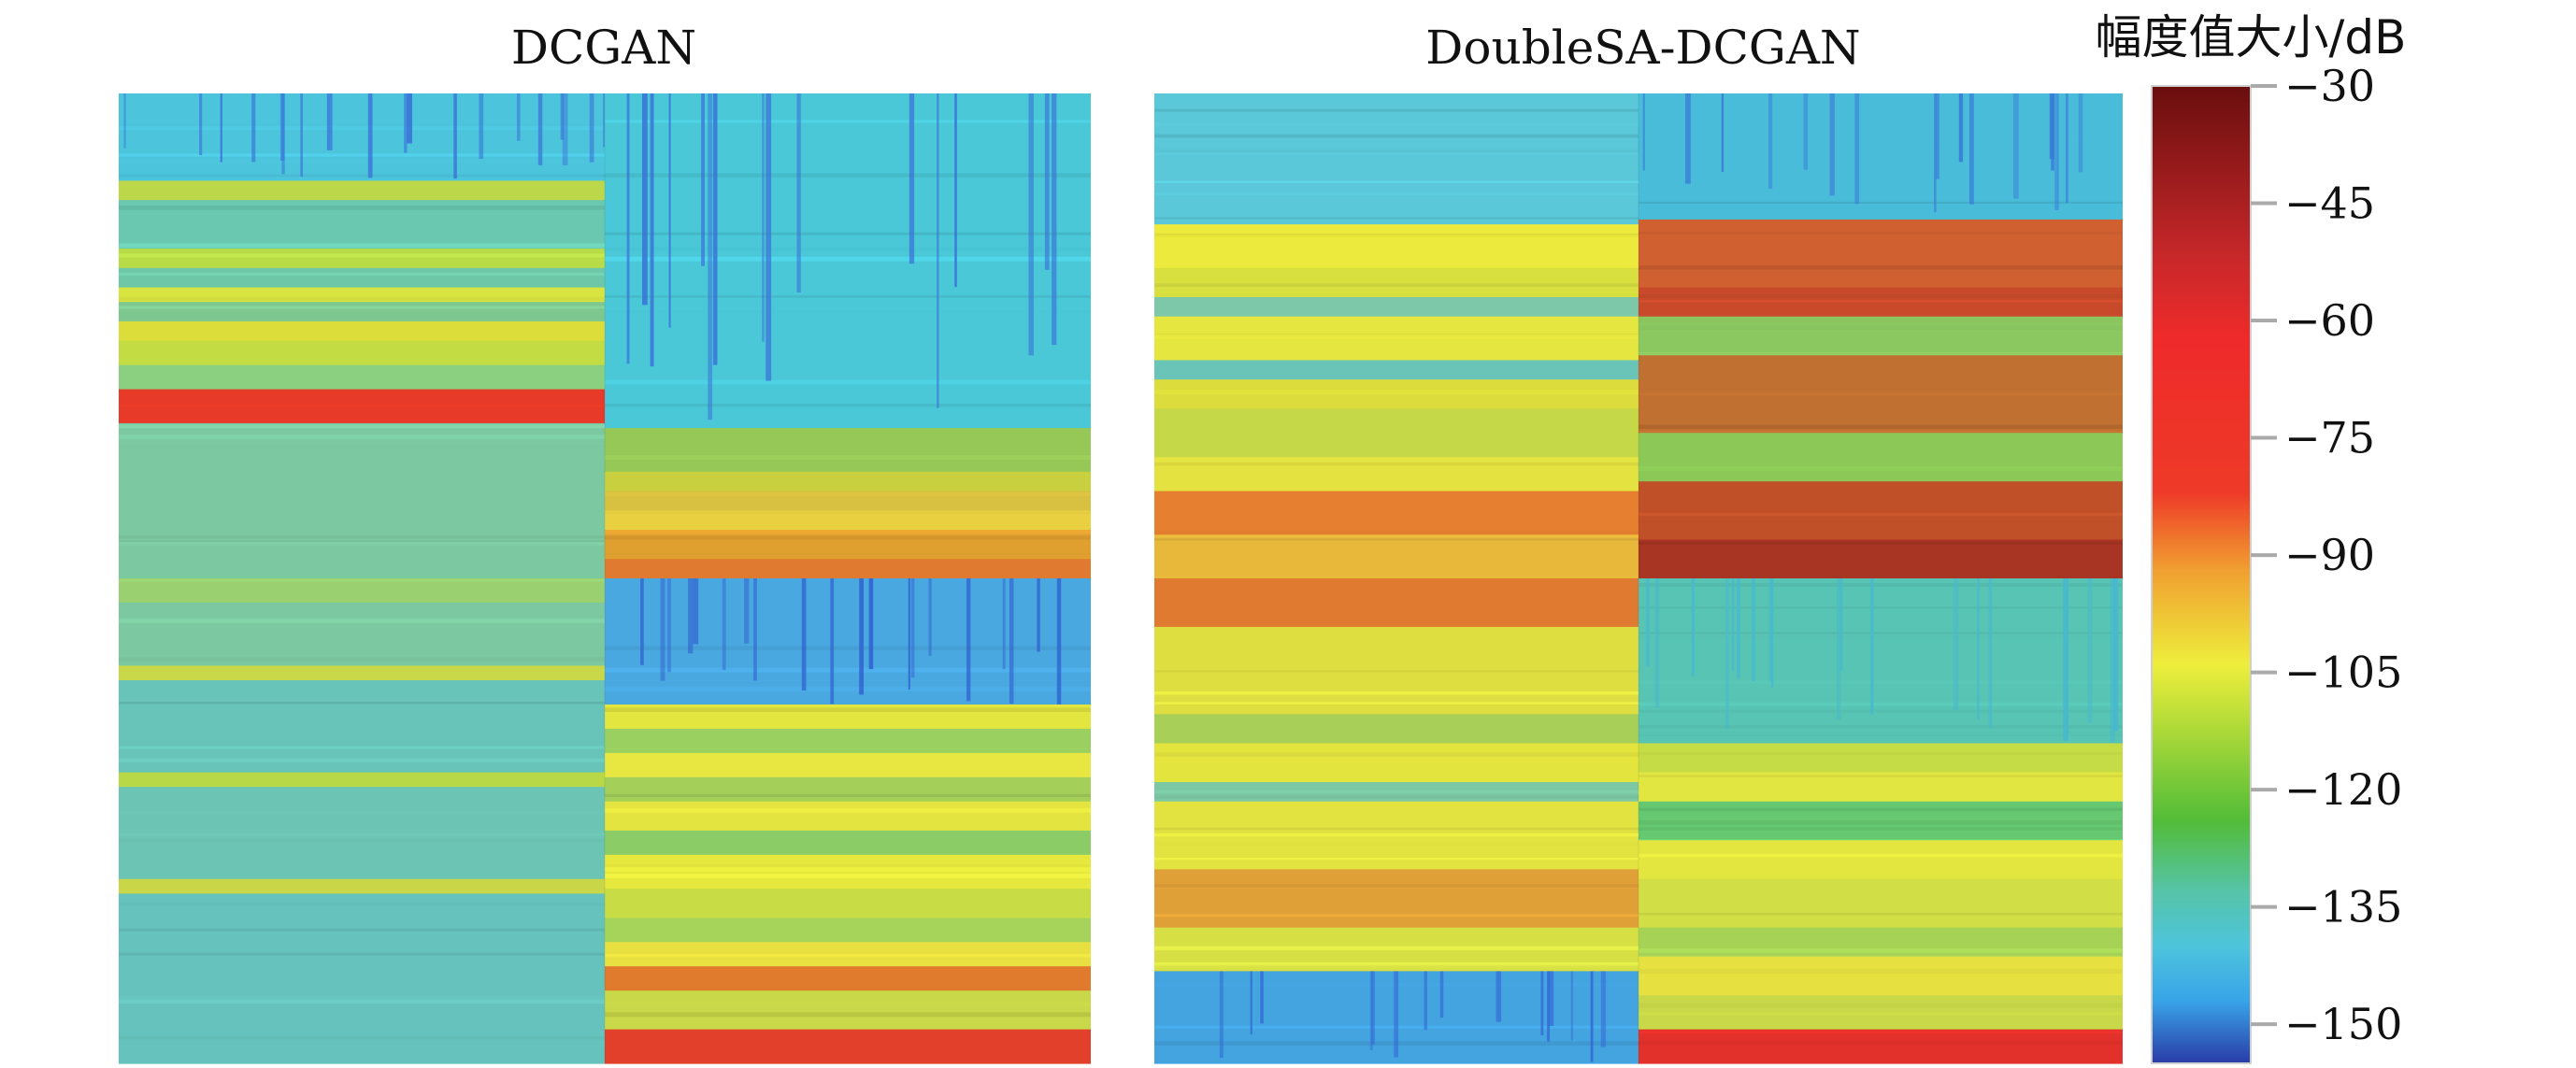 This screenshot has height=1068, width=2576. Describe the element at coordinates (2329, 438) in the screenshot. I see `colorbar-tick-label: −75` at that location.